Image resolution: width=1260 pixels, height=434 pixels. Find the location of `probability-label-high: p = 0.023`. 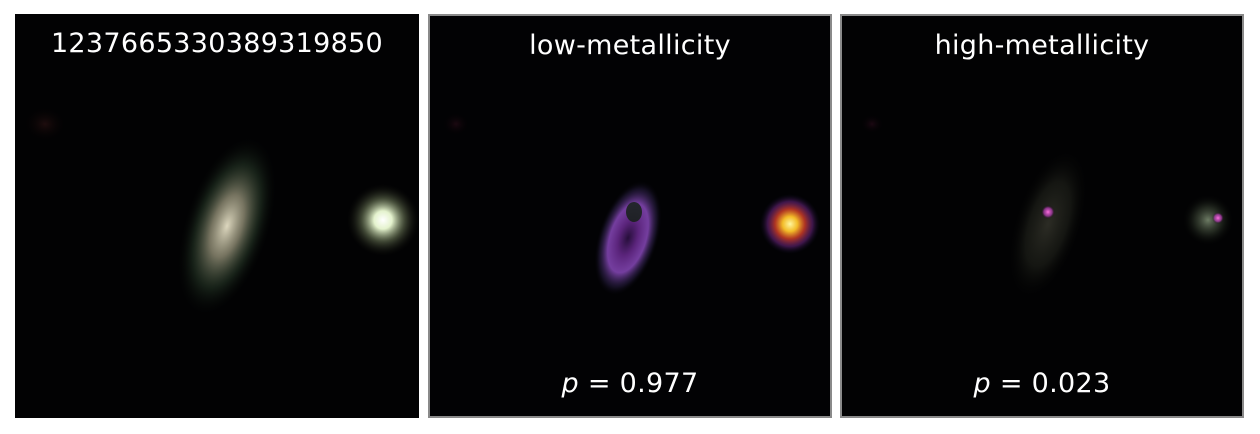

probability-label-high: p = 0.023 is located at coordinates (1042, 383).